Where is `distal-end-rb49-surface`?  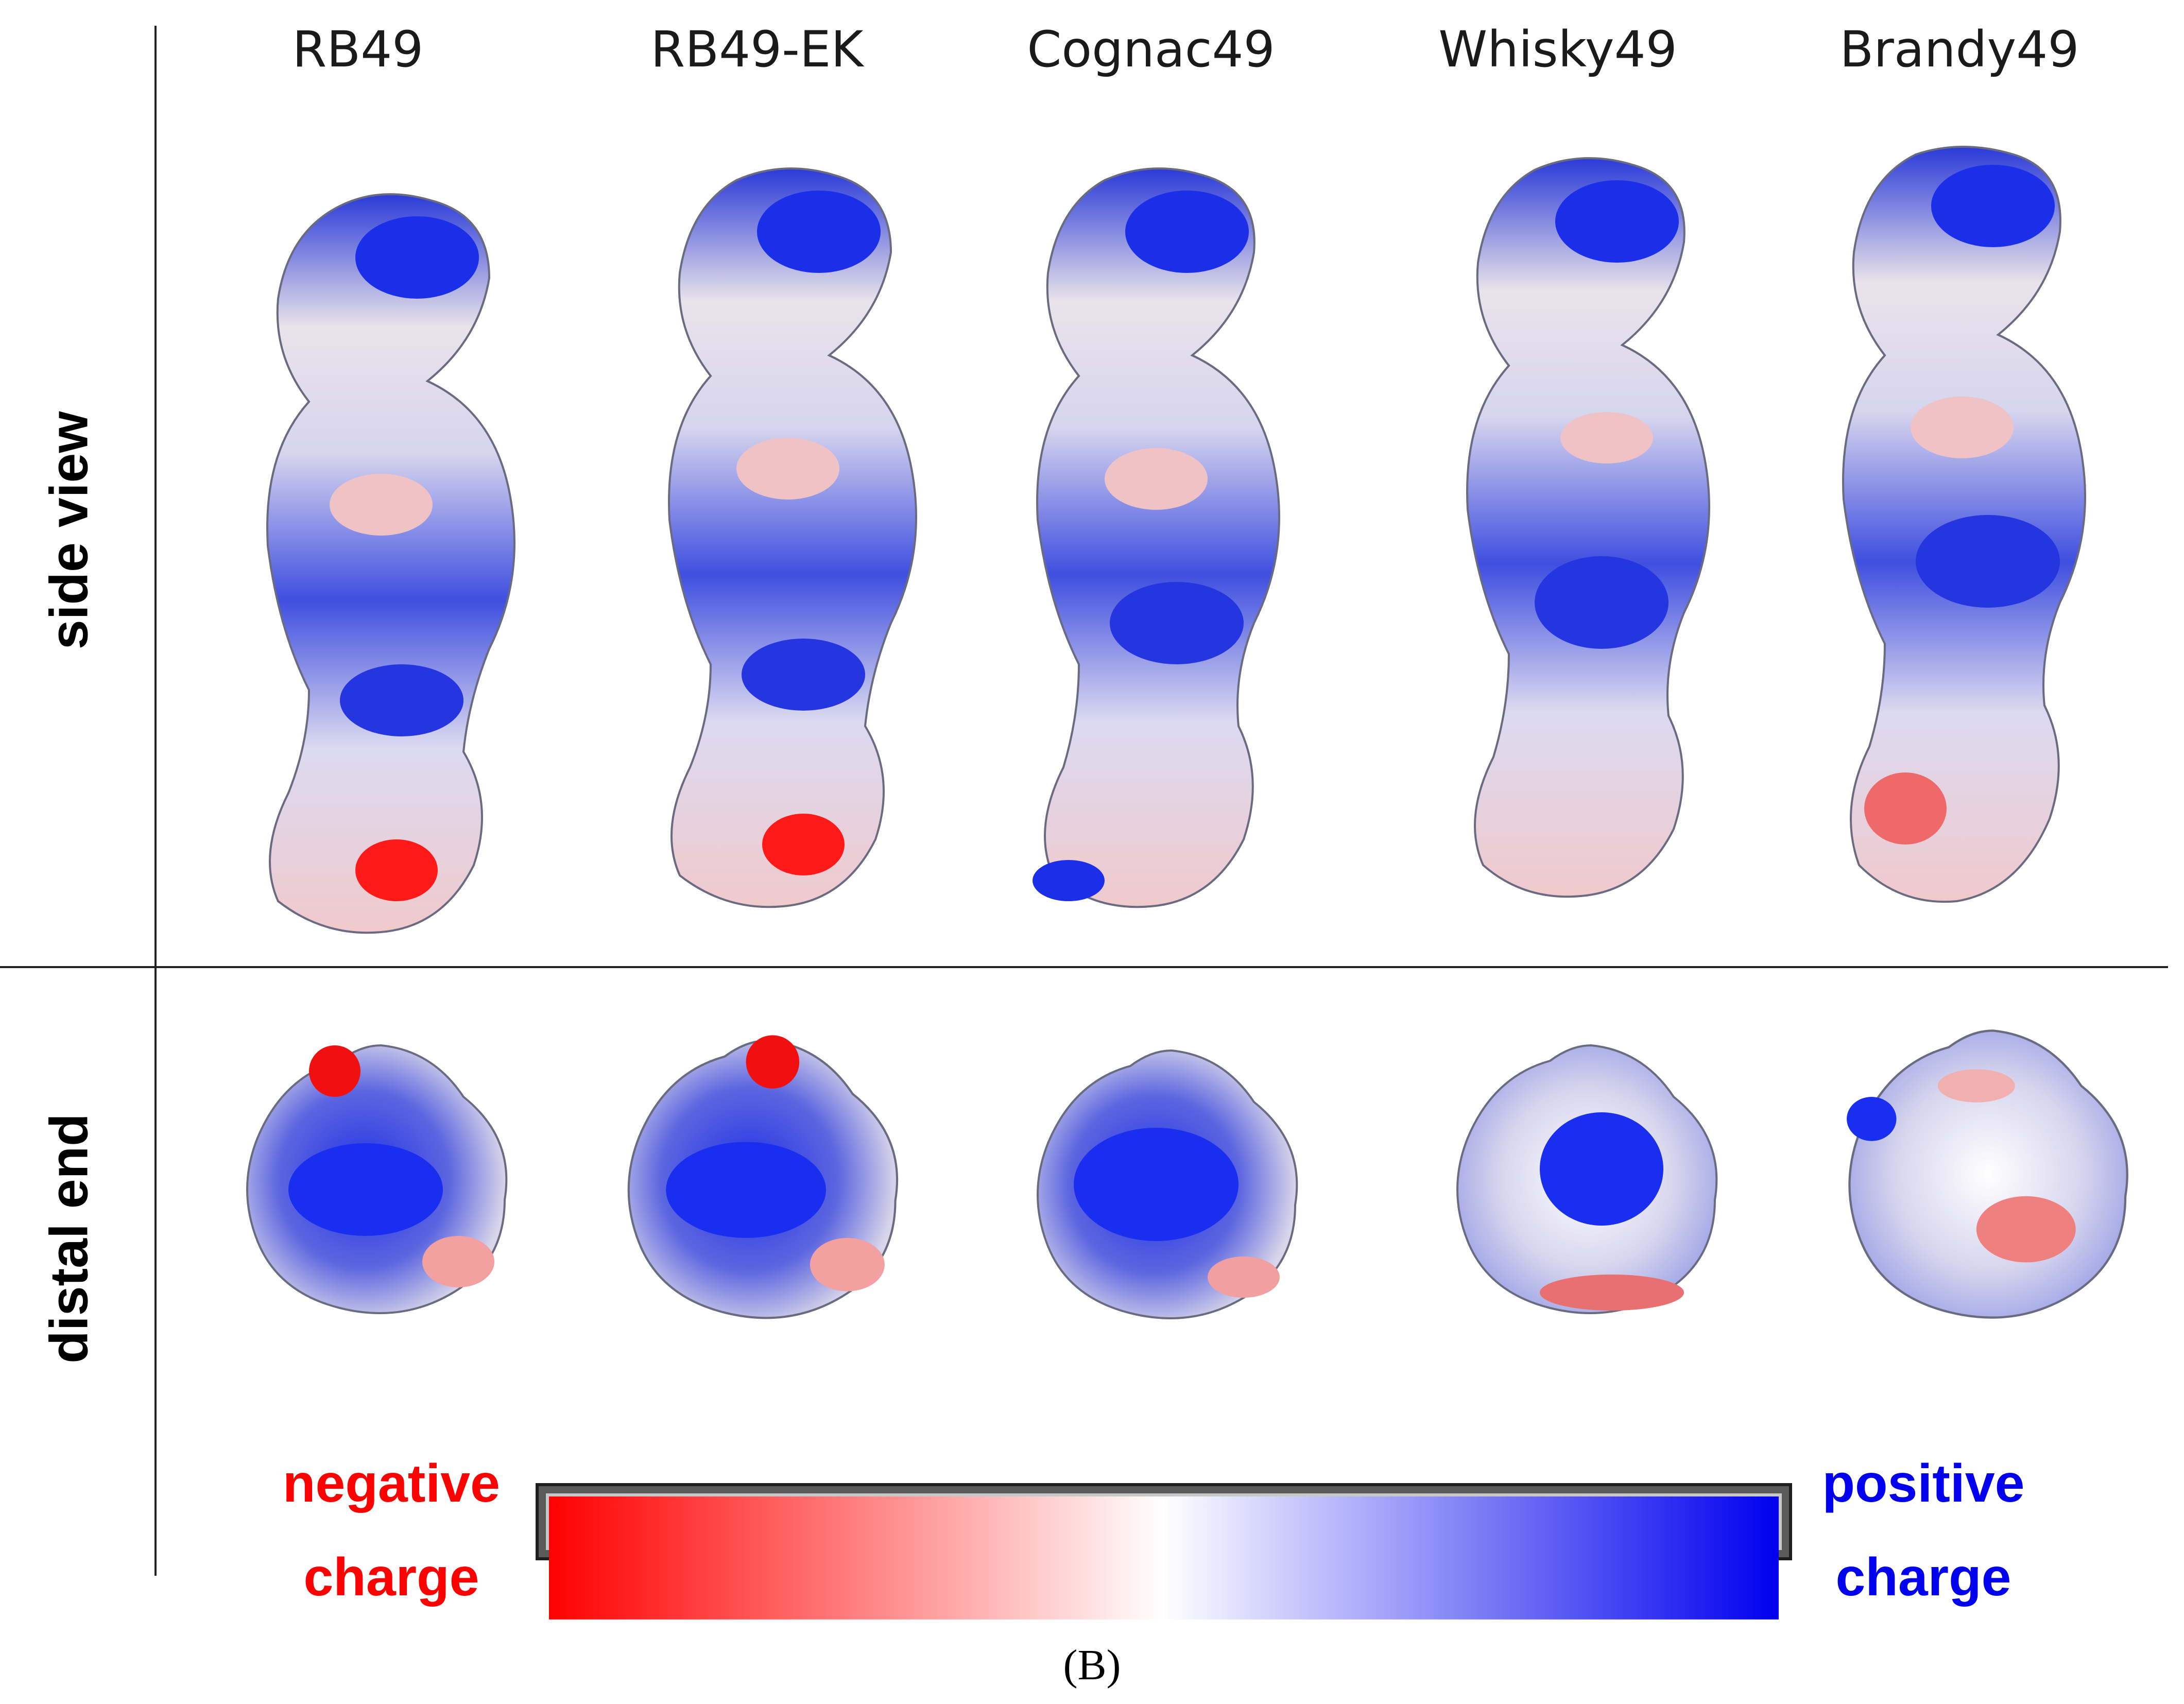
distal-end-rb49-surface is located at coordinates (381, 1179).